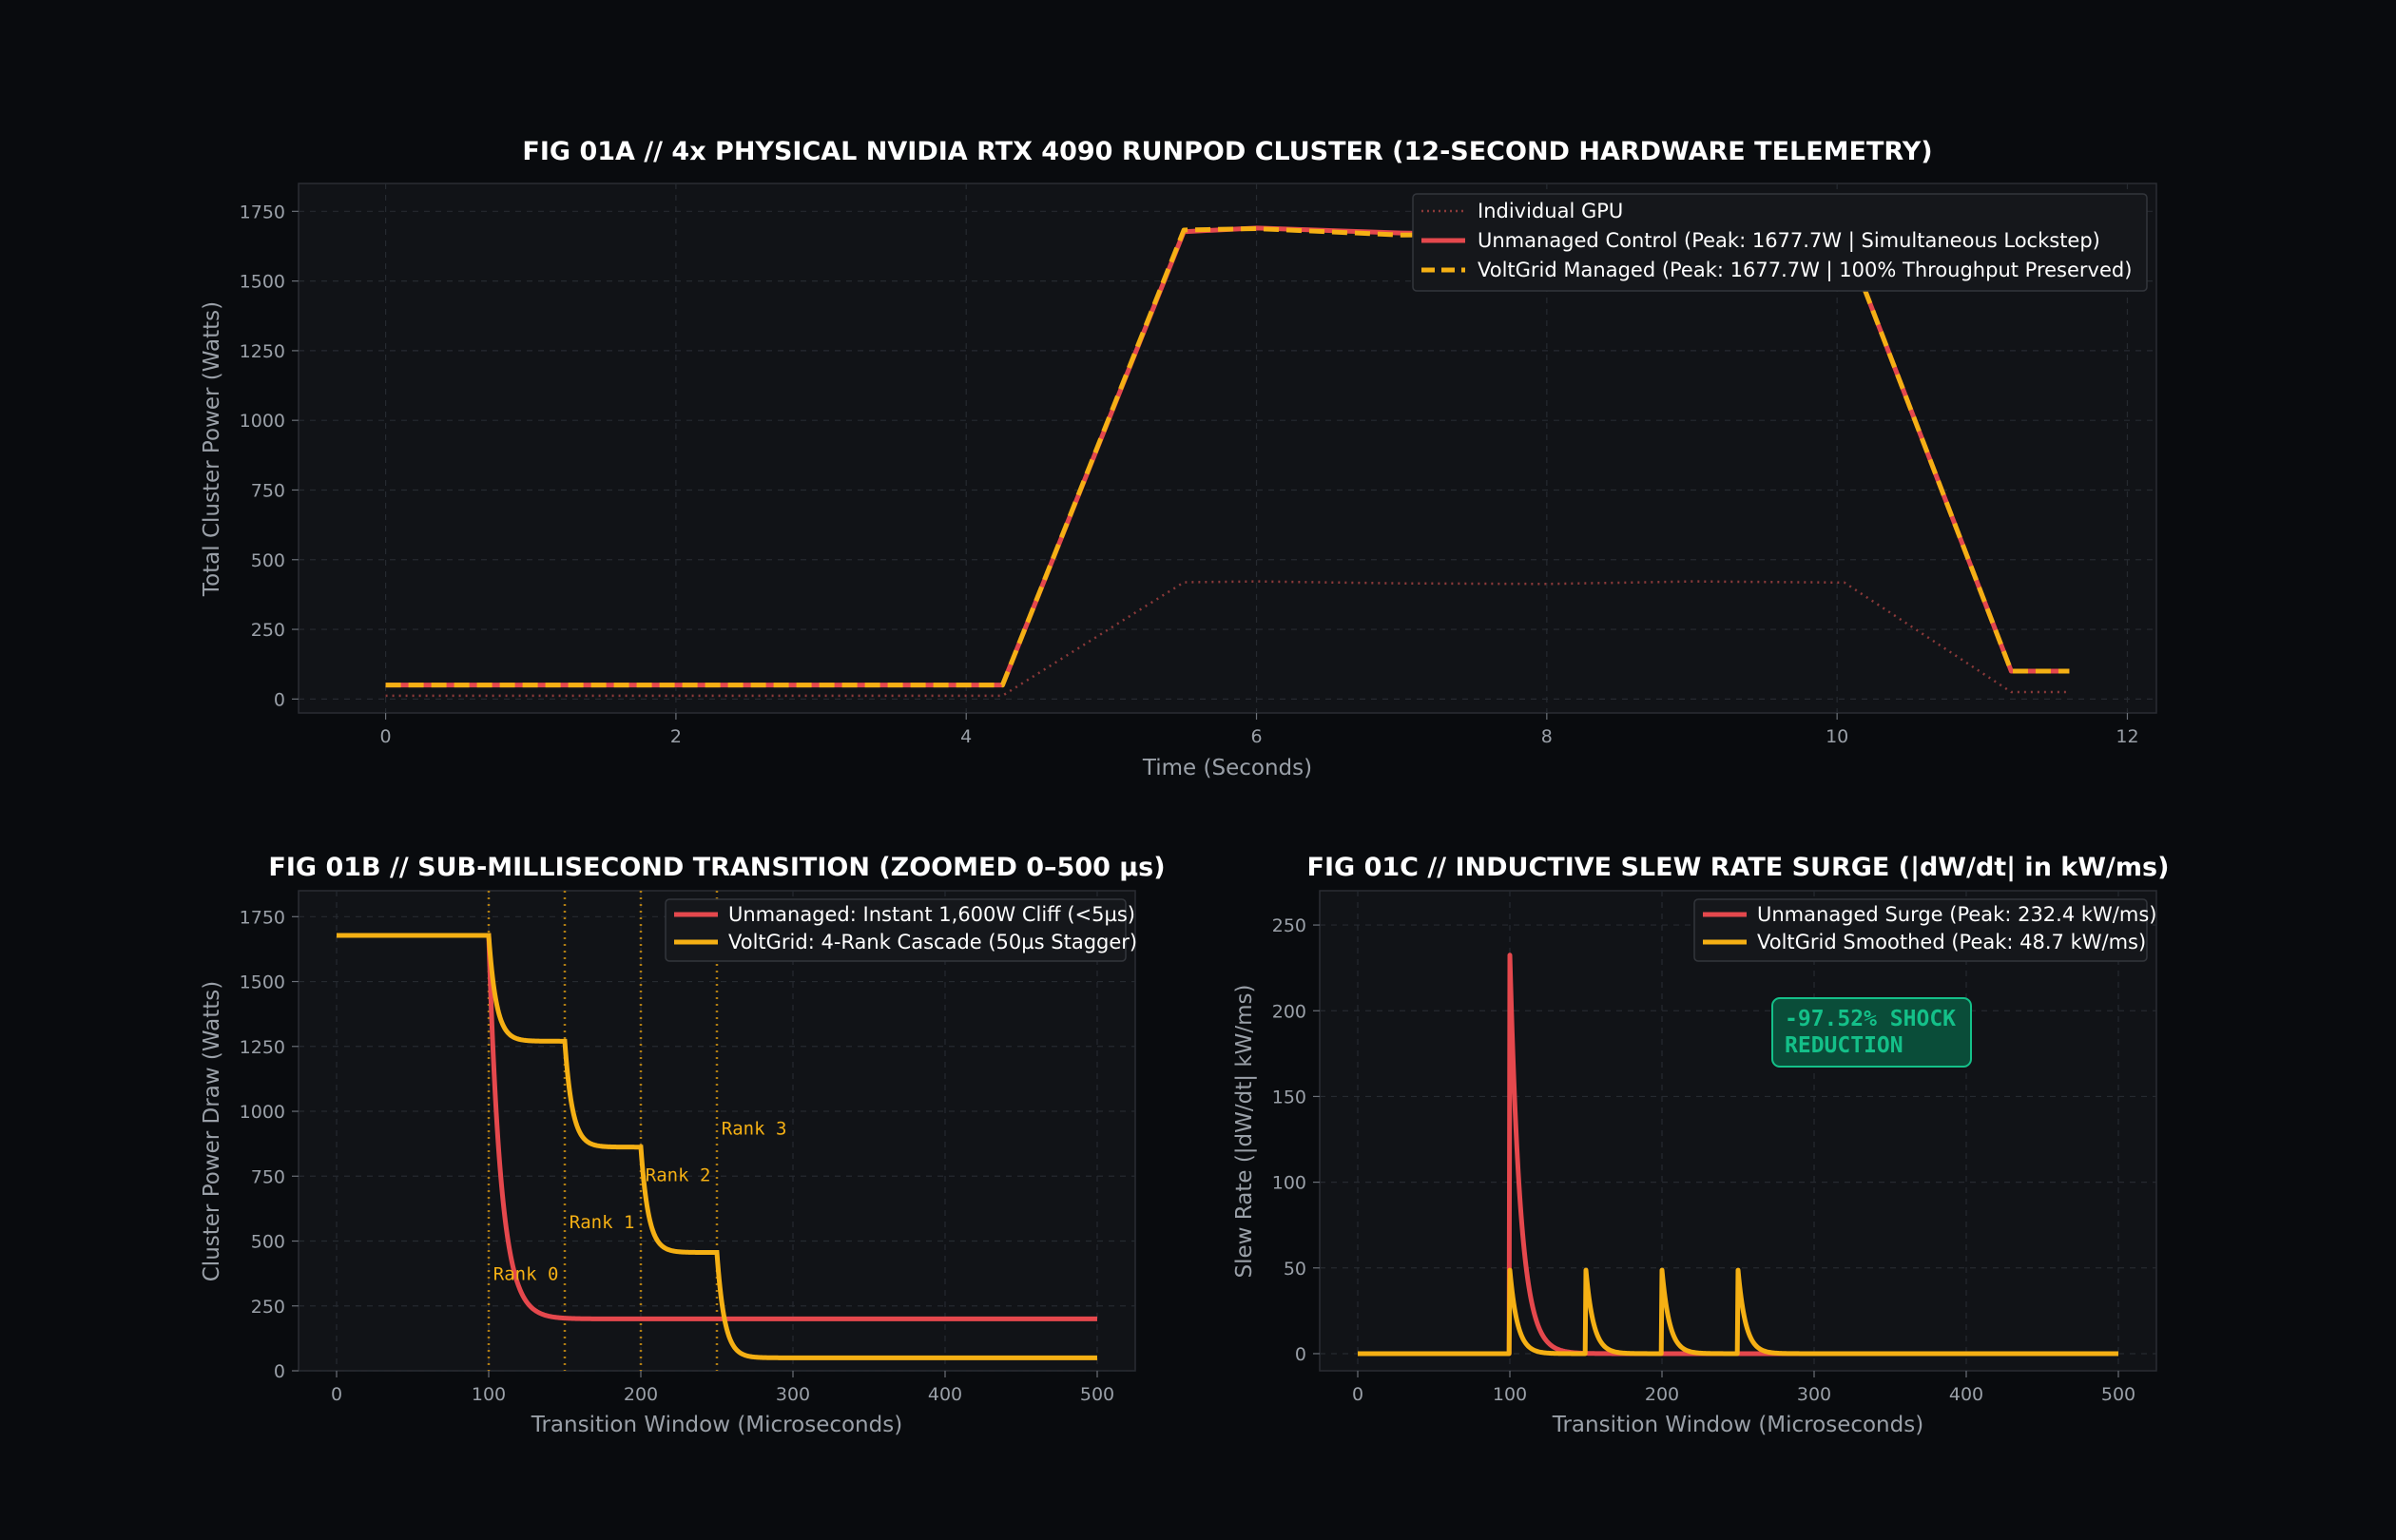  Describe the element at coordinates (678, 1175) in the screenshot. I see `rank-label: Rank 2` at that location.